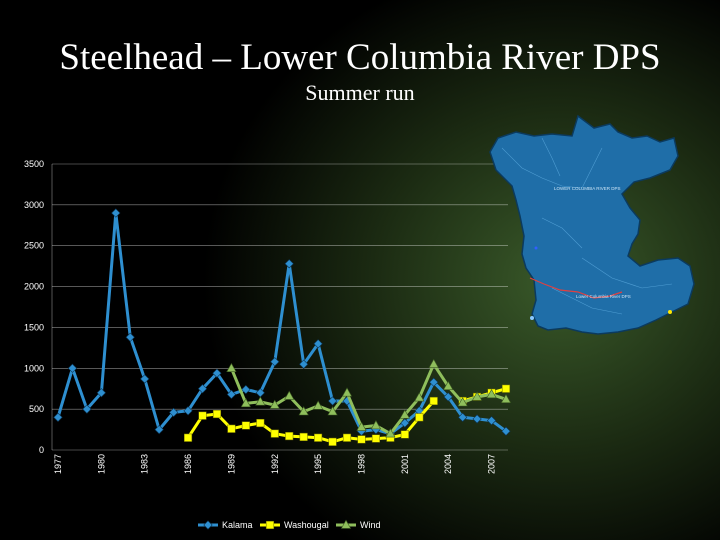  What do you see at coordinates (34, 287) in the screenshot?
I see `y-tick-label: 2000` at bounding box center [34, 287].